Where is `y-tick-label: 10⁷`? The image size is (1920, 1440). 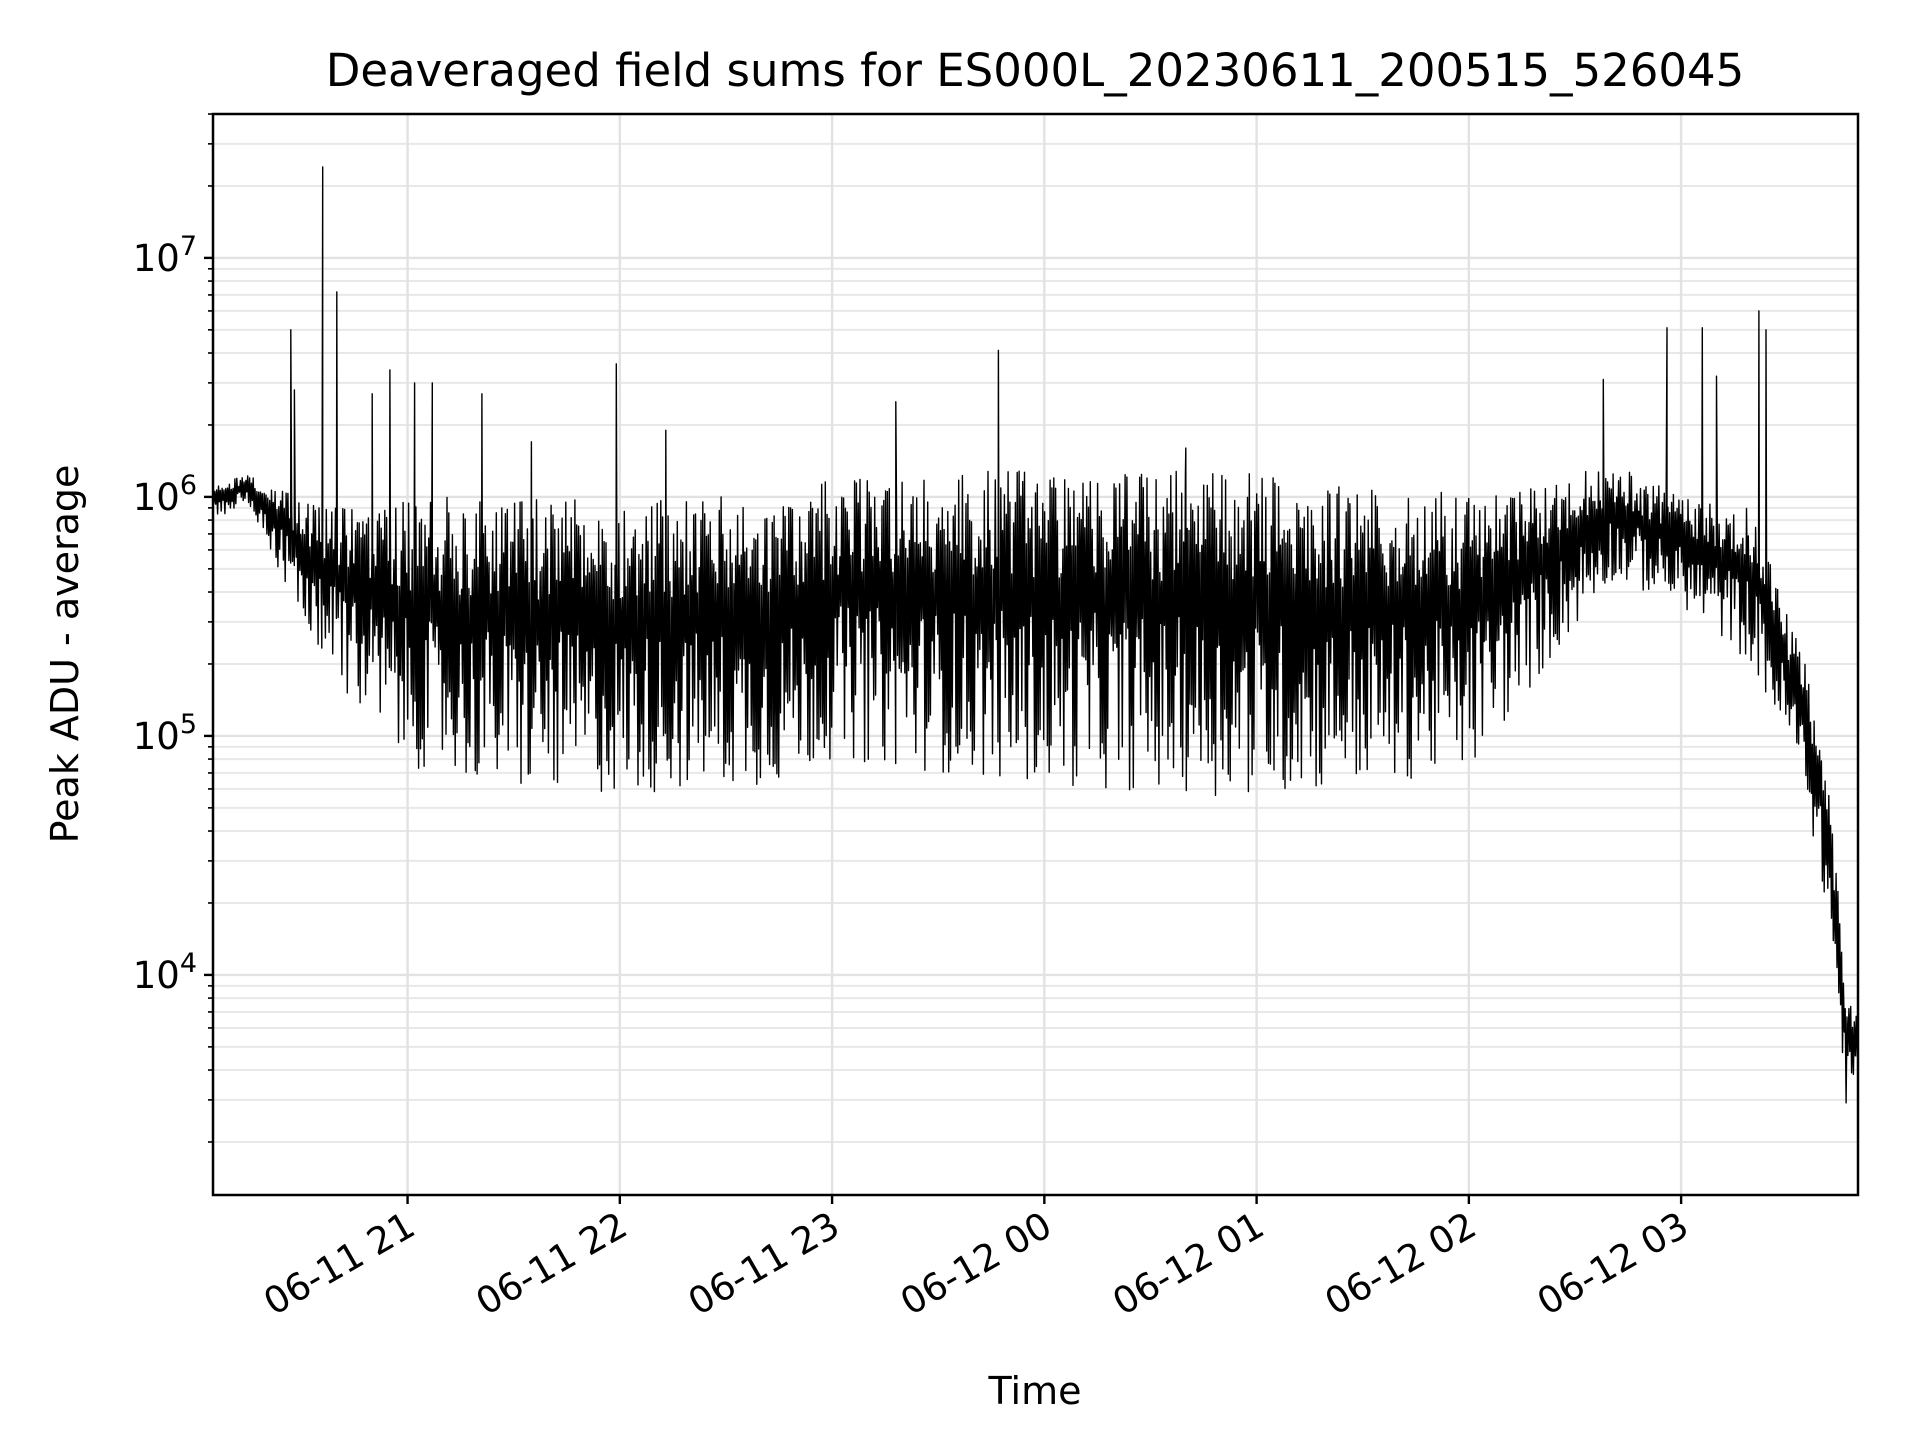
y-tick-label: 10⁷ is located at coordinates (165, 255).